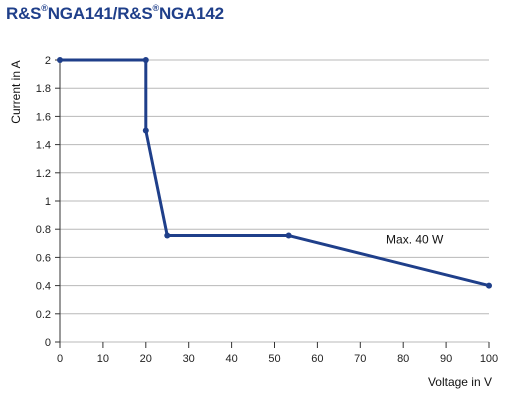  Describe the element at coordinates (115, 13) in the screenshot. I see `chart-title: R&S®NGA141/R&S®NGA142` at that location.